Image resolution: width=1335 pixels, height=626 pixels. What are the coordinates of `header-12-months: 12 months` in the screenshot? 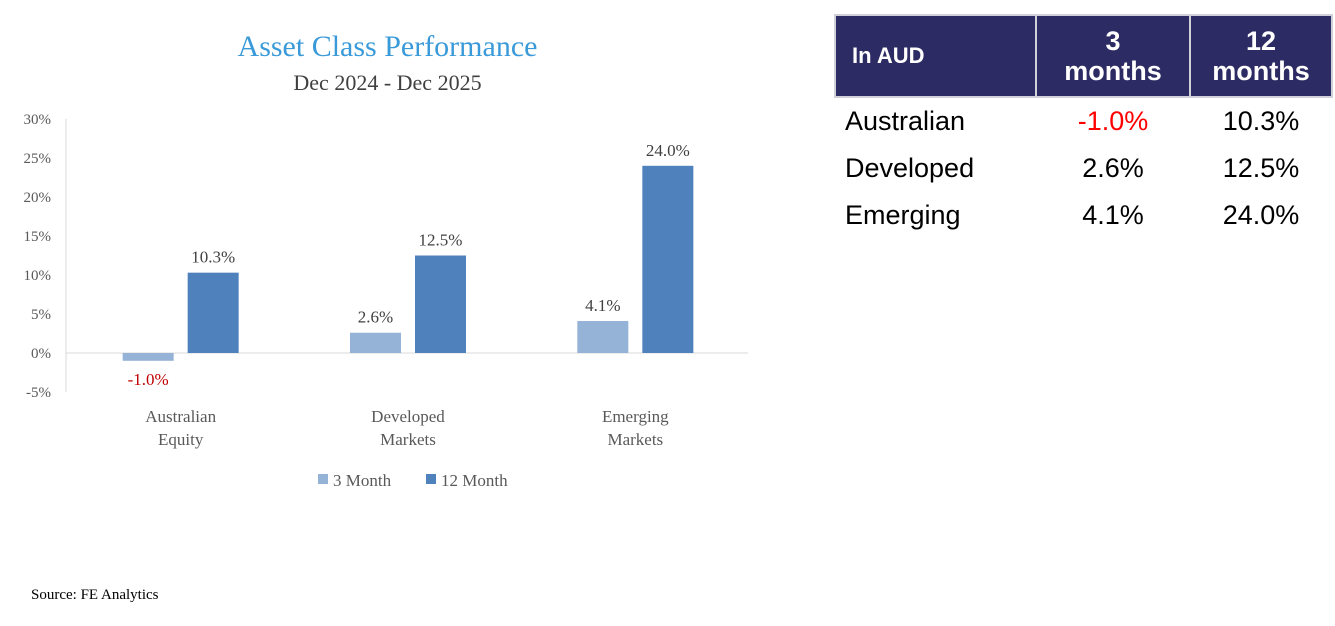 It's located at (1261, 56).